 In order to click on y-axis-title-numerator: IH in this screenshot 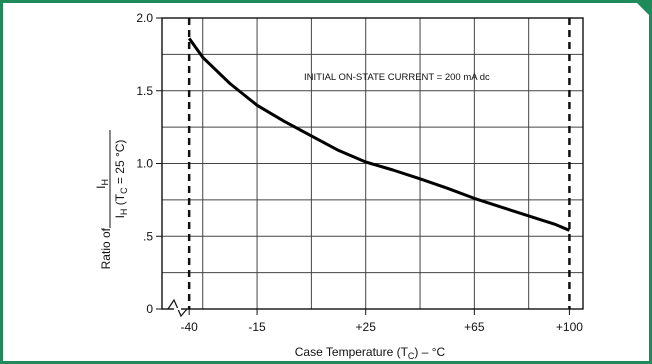, I will do `click(102, 184)`.